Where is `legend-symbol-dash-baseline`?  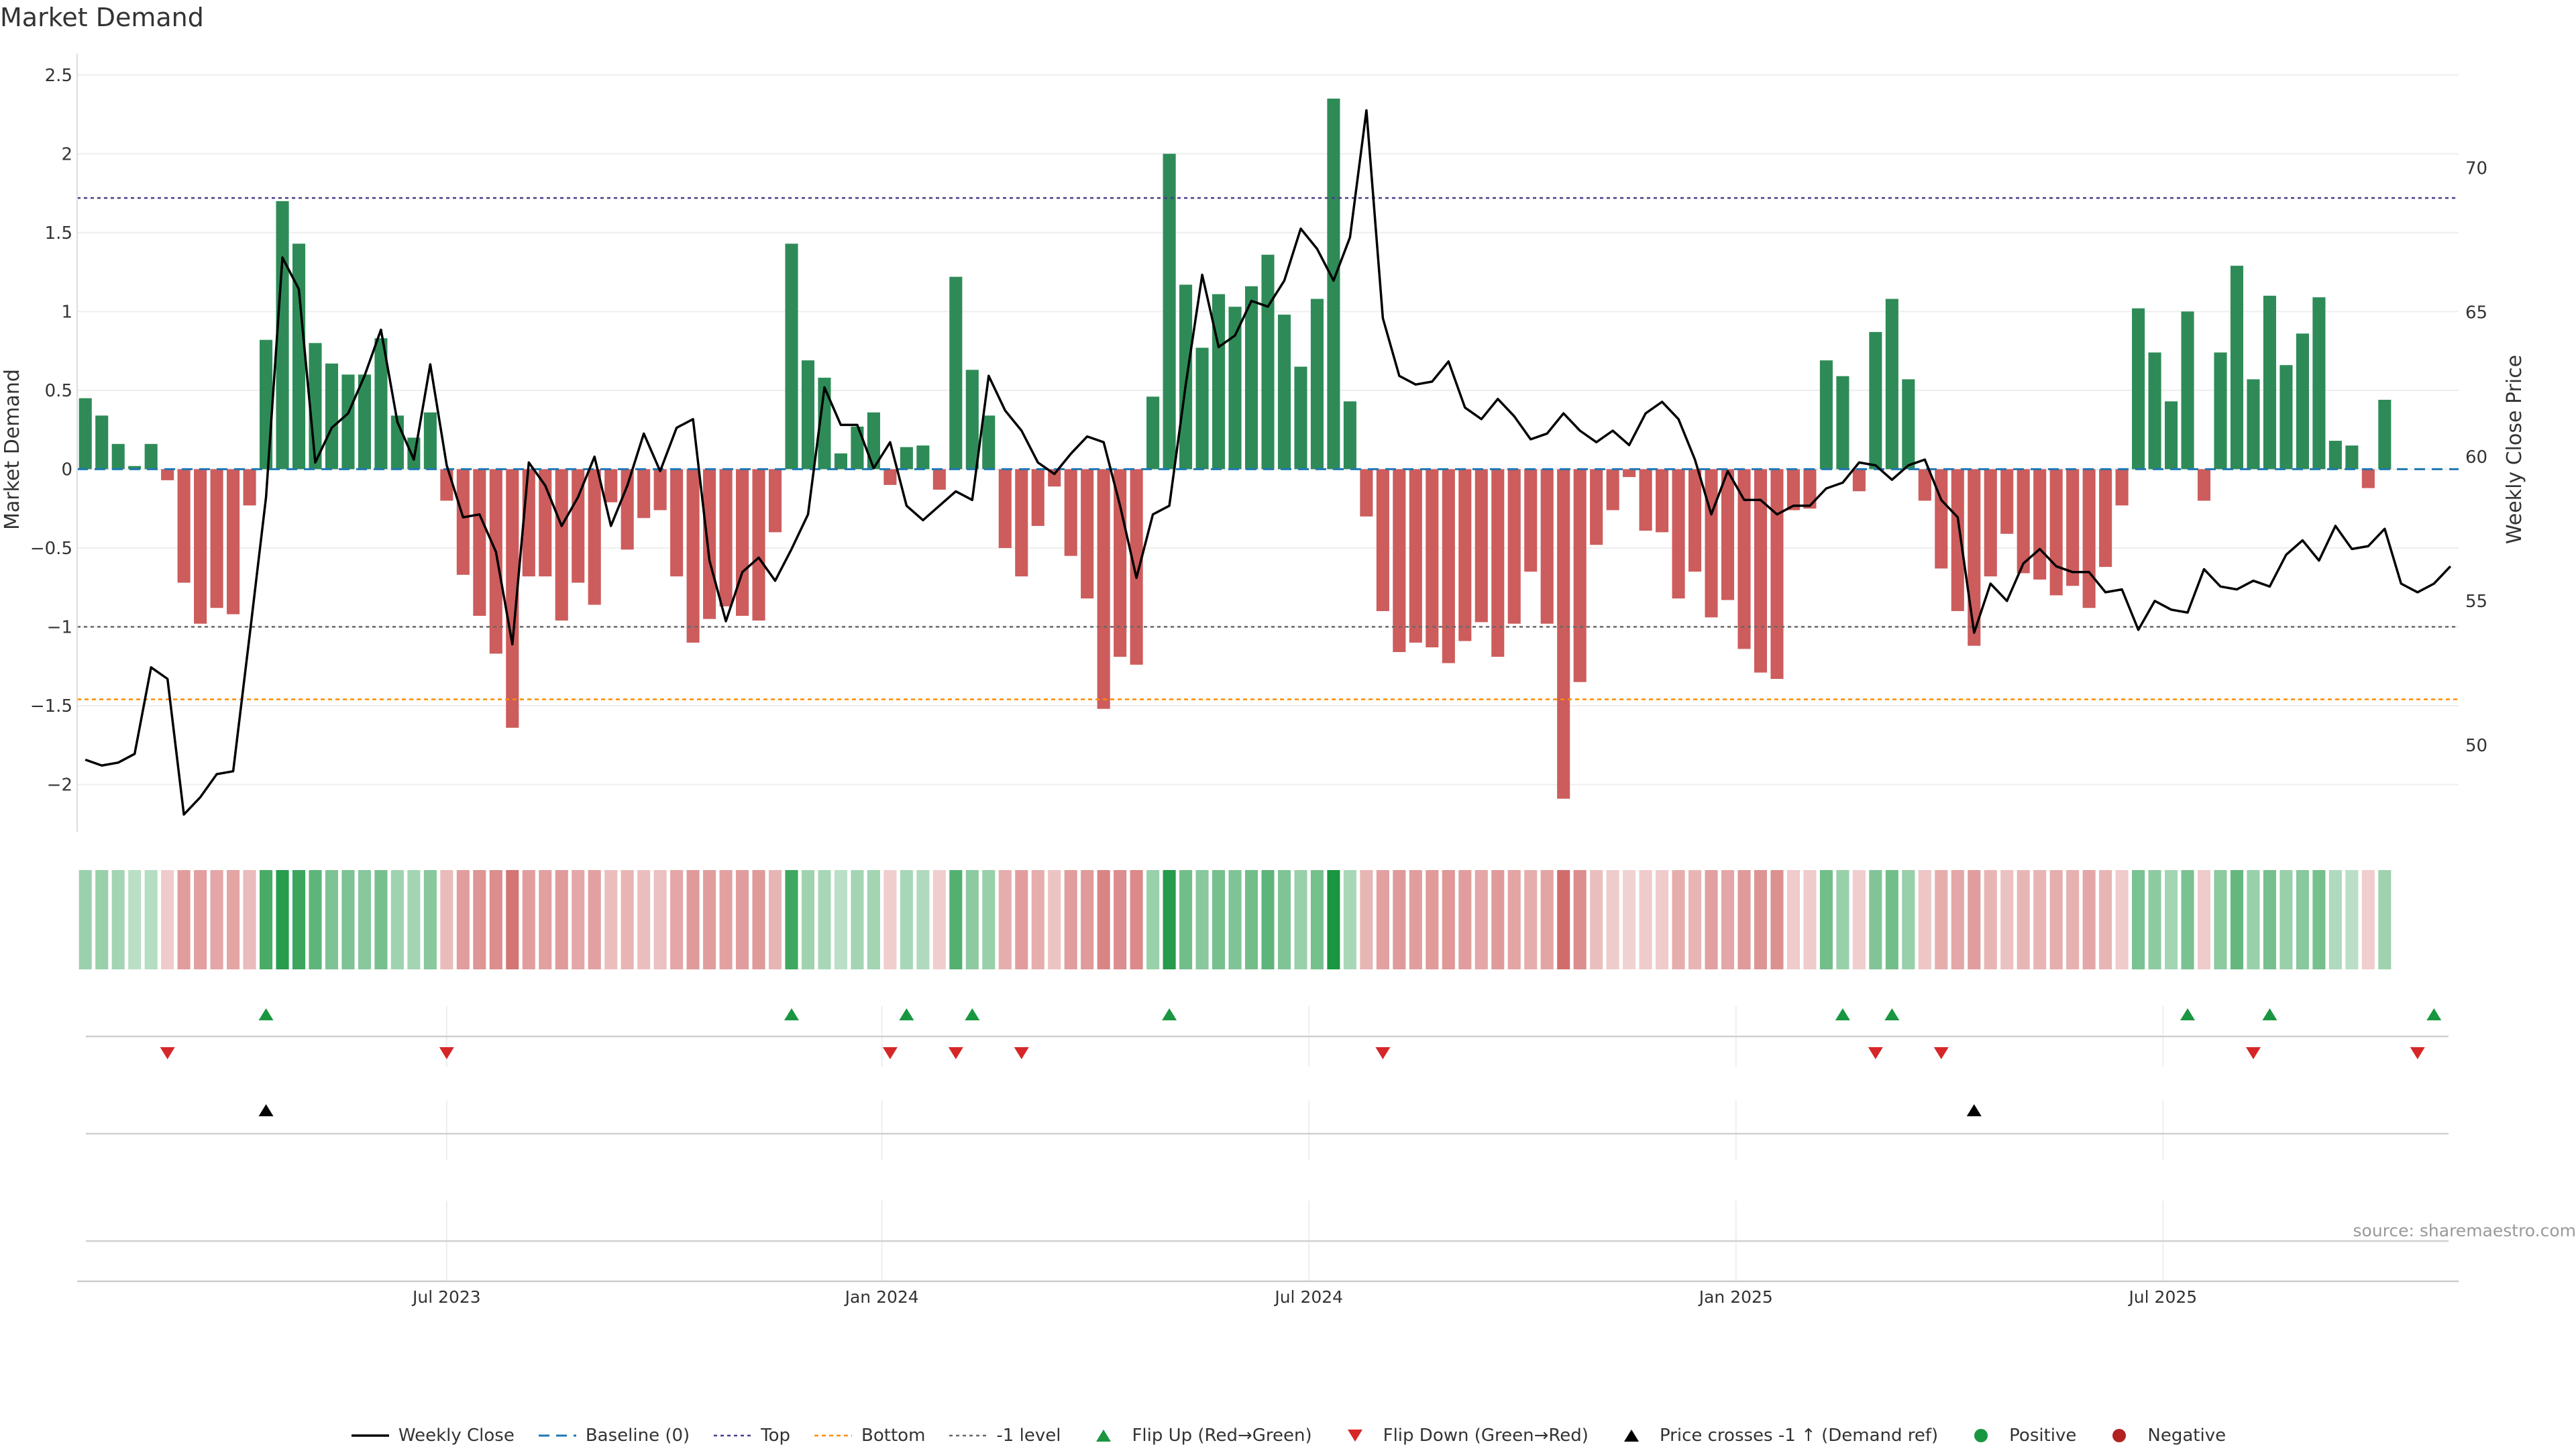
legend-symbol-dash-baseline is located at coordinates (557, 1436).